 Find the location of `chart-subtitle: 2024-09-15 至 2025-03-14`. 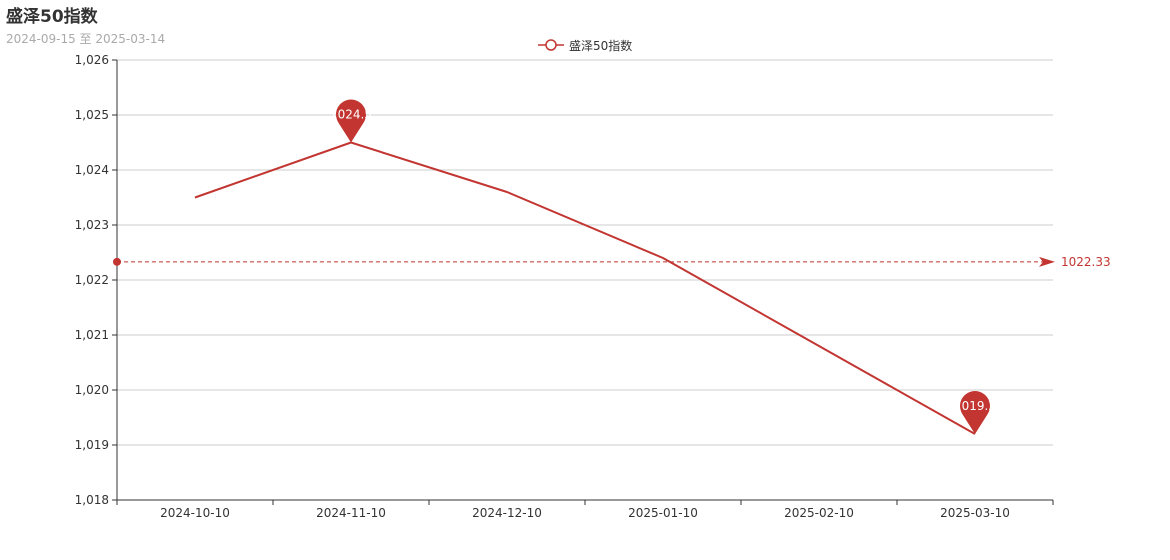

chart-subtitle: 2024-09-15 至 2025-03-14 is located at coordinates (86, 39).